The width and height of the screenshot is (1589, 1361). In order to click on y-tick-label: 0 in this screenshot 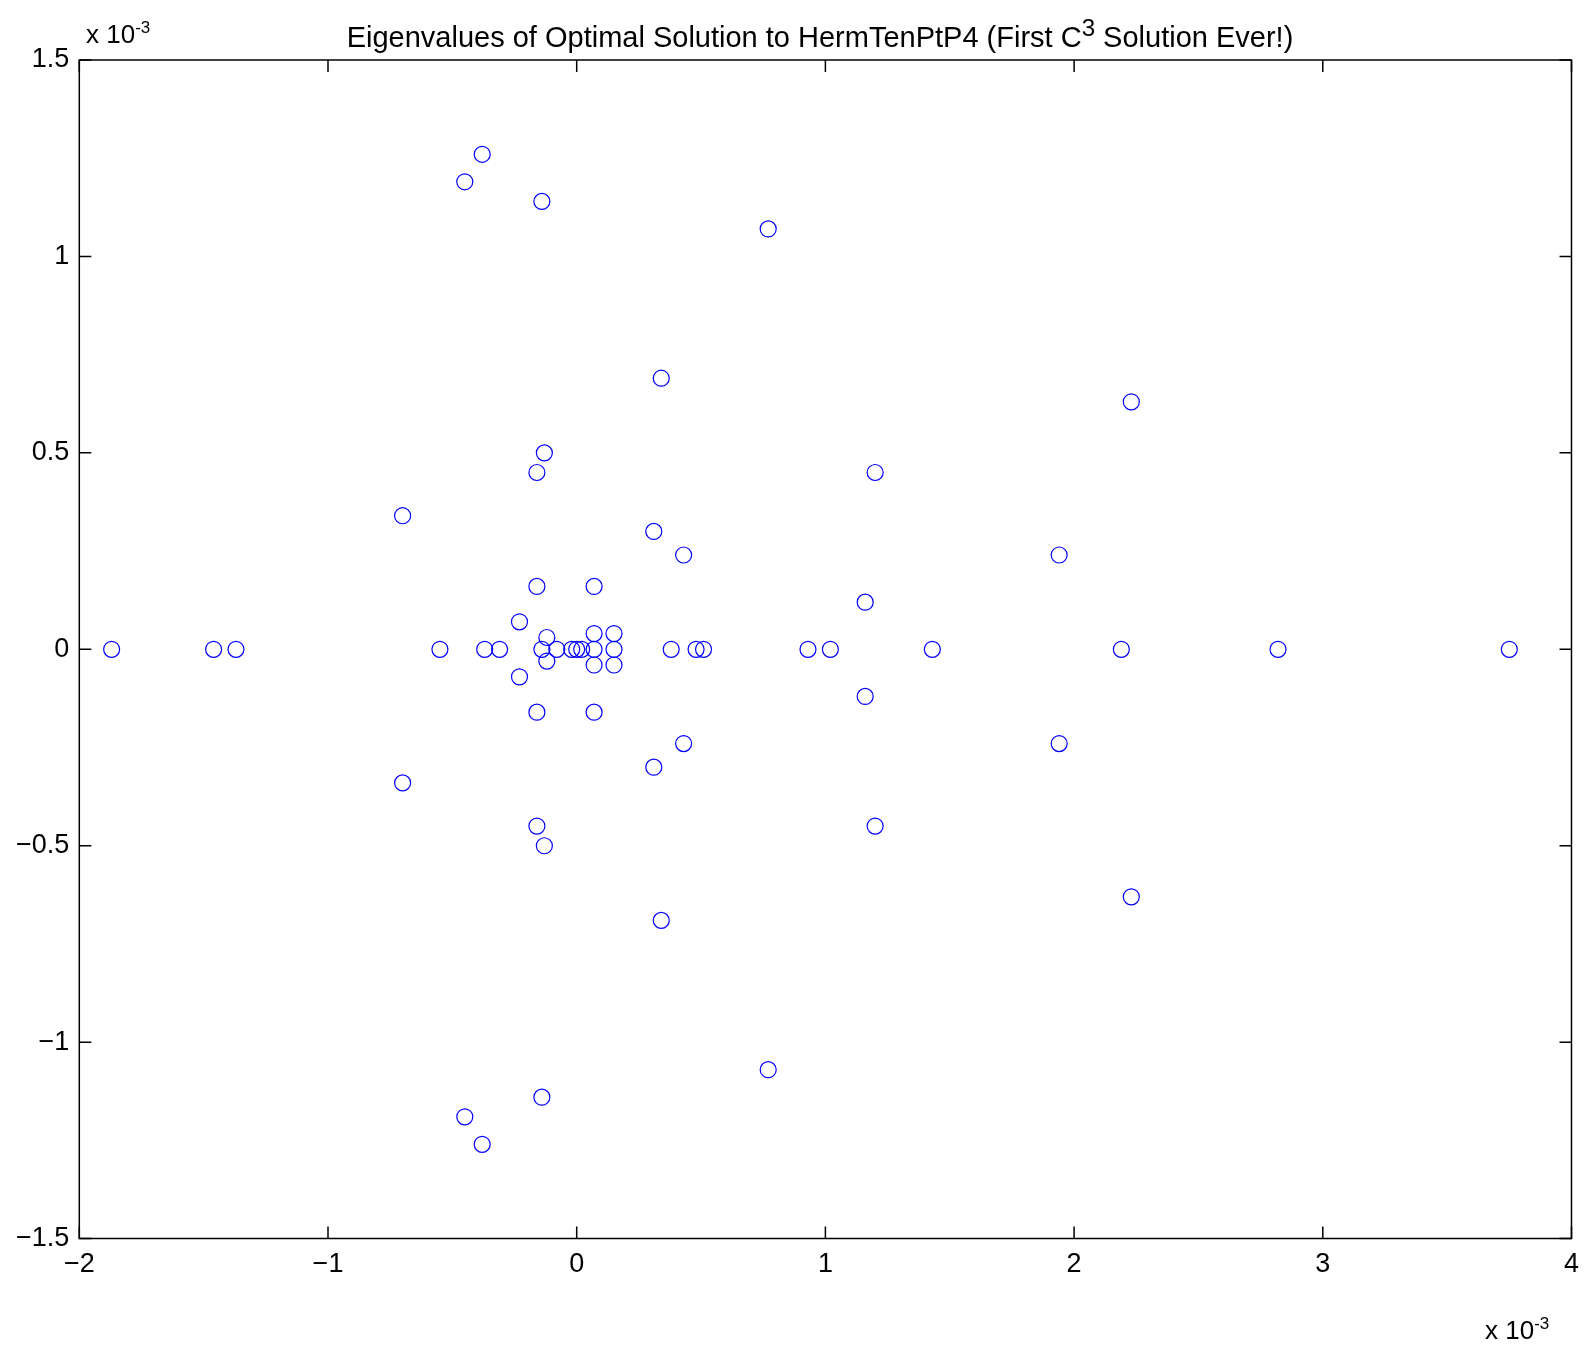, I will do `click(62, 647)`.